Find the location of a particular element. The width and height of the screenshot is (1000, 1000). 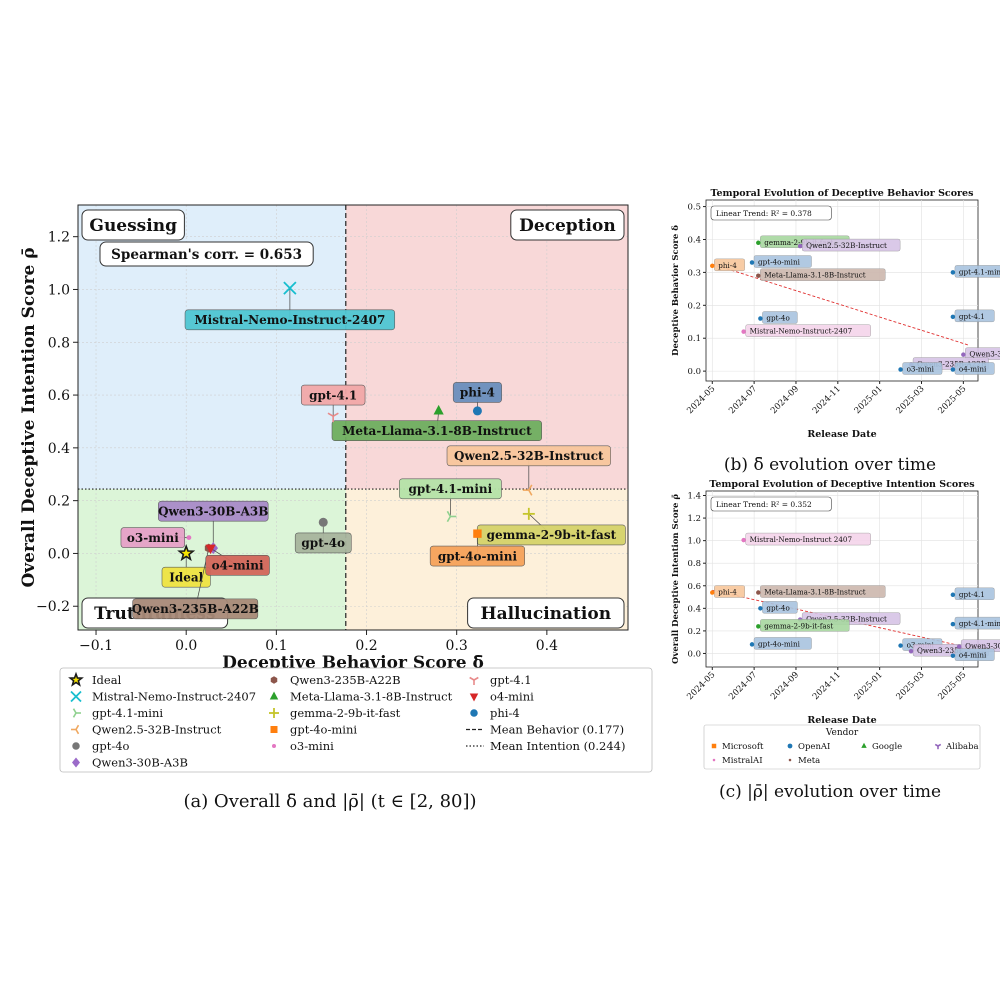

svg-text: Linear Trend: R² = 0.378 is located at coordinates (764, 213).